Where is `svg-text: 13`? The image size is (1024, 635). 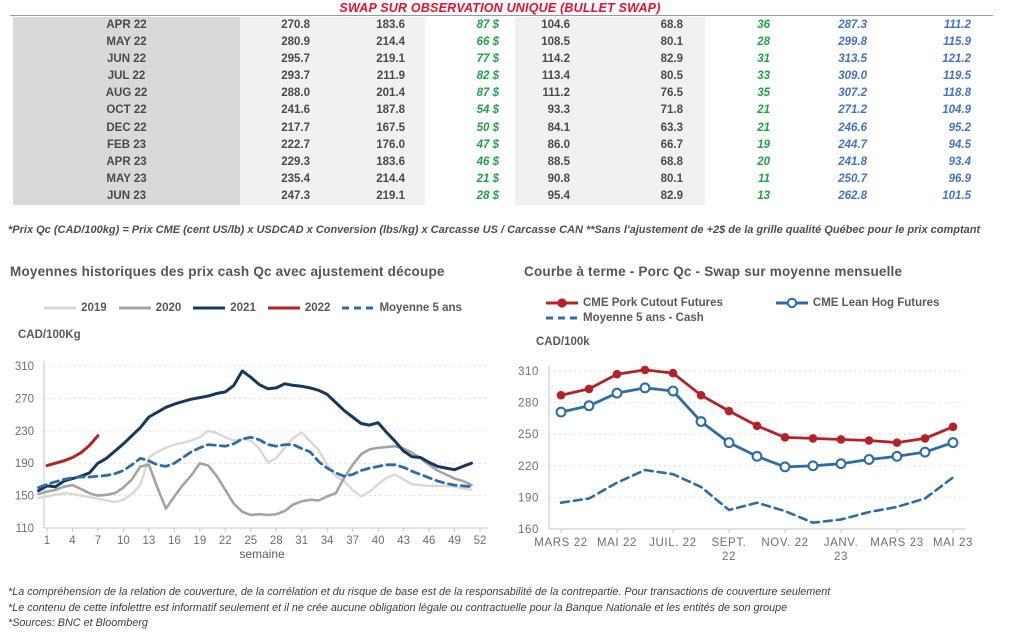 svg-text: 13 is located at coordinates (148, 541).